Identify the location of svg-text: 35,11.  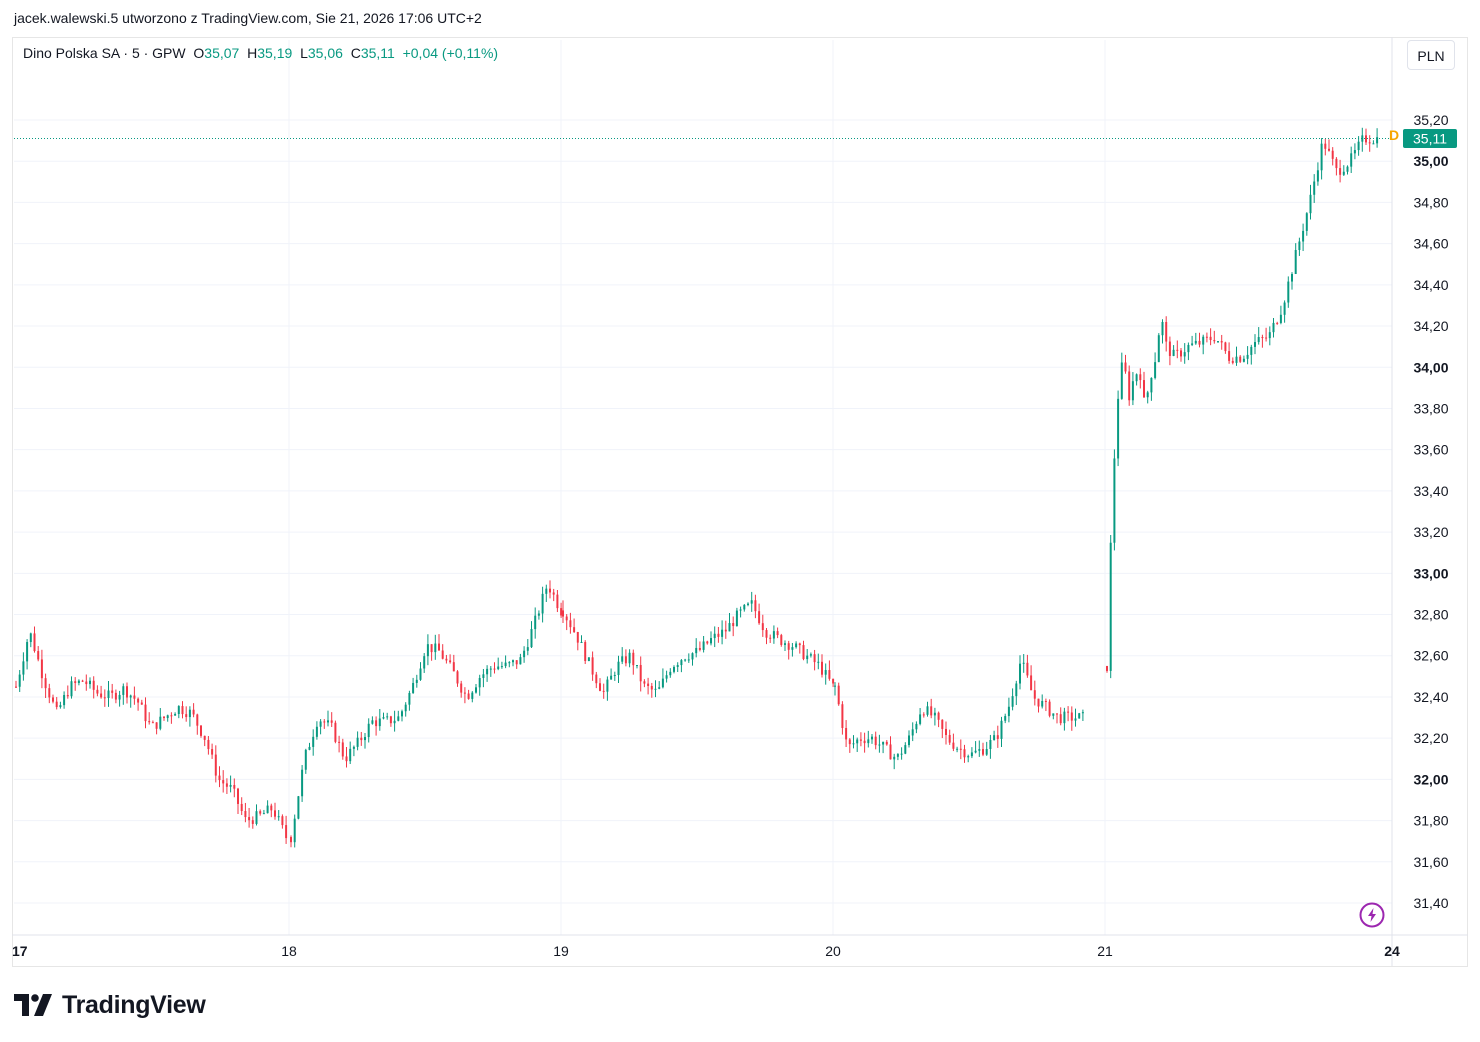
(1430, 139).